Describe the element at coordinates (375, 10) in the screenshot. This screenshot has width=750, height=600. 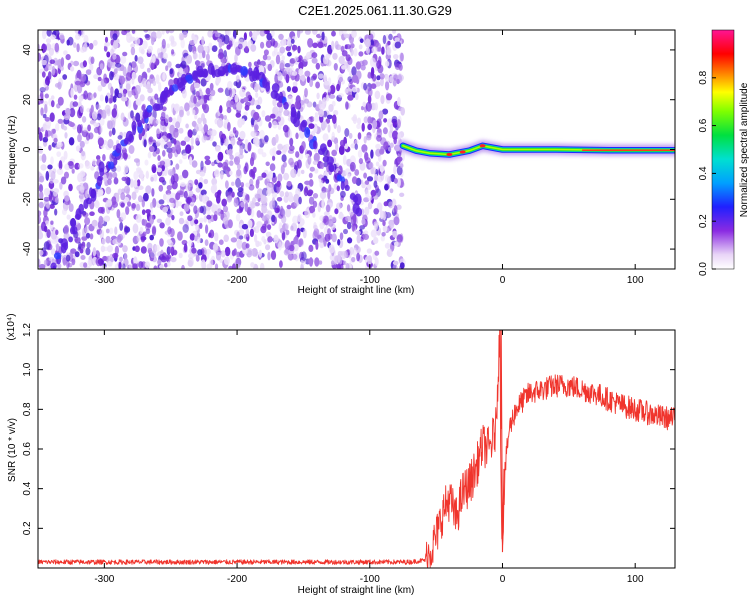
I see `chart-title: C2E1.2025.061.11.30.G29` at that location.